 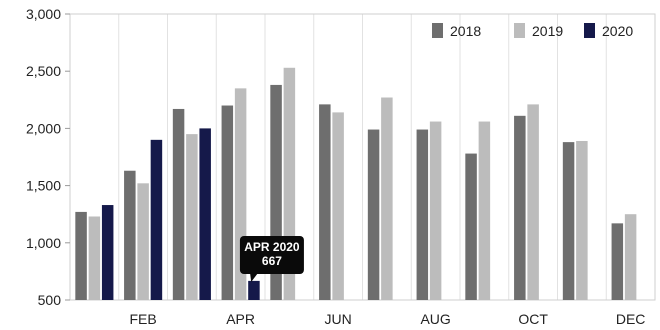 I want to click on bar-2019-jul, so click(x=387, y=199).